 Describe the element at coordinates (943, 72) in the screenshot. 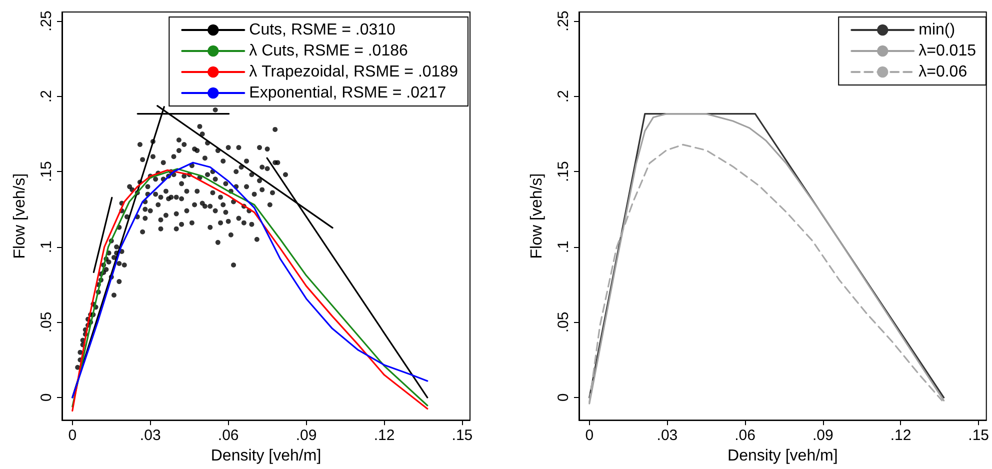

I see `legend-label: λ=0.06` at that location.